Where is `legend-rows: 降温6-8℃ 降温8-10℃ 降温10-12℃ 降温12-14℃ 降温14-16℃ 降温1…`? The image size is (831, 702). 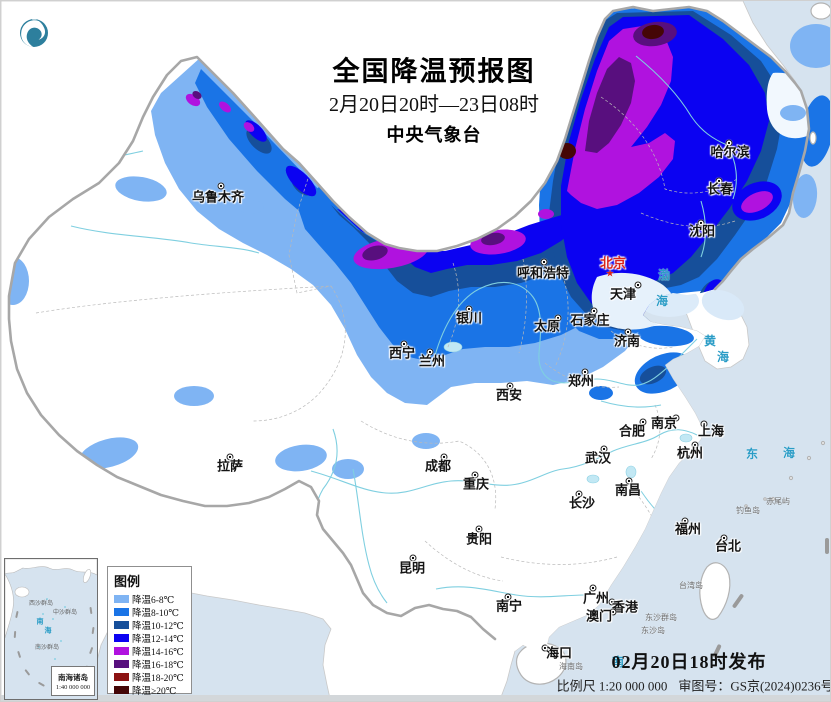 legend-rows: 降温6-8℃ 降温8-10℃ 降温10-12℃ 降温12-14℃ 降温14-16℃ 降温1… is located at coordinates (152, 644).